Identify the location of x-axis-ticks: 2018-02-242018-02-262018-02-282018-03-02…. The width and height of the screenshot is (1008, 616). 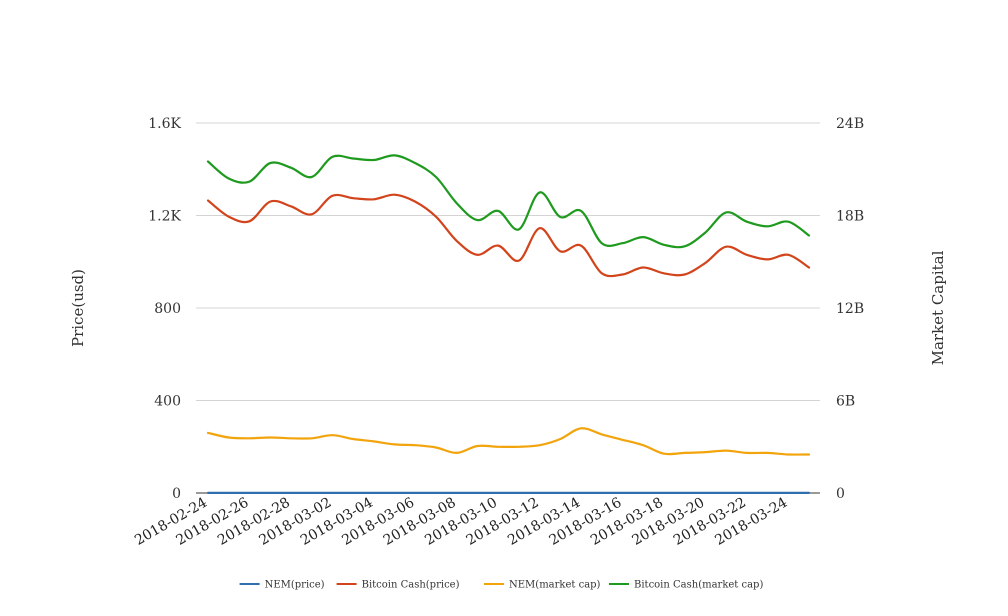
(461, 522).